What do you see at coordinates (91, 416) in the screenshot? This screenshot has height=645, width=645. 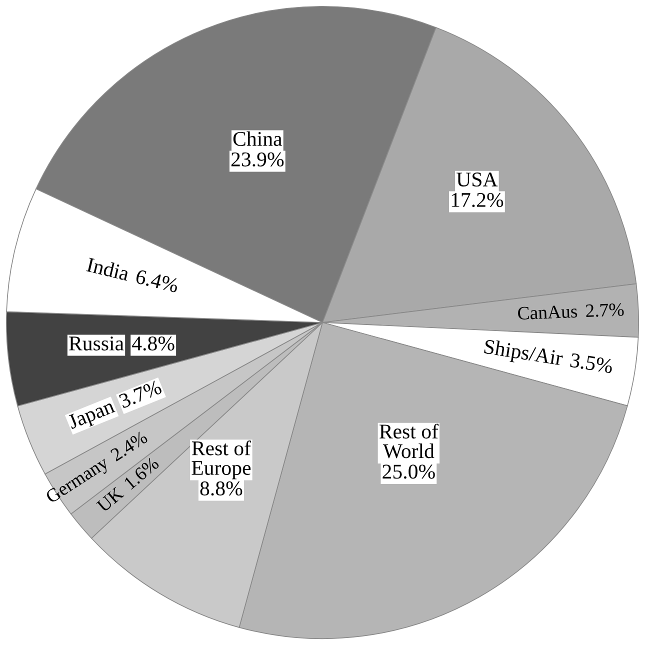 I see `slice-label: Japan` at bounding box center [91, 416].